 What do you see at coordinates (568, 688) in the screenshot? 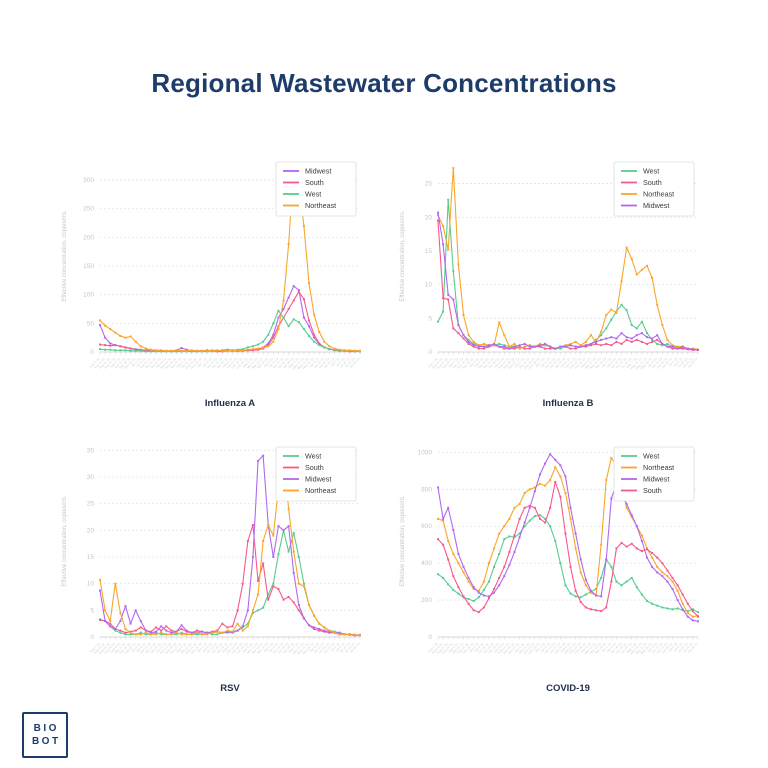
I see `chart-caption-covid-19: COVID-19` at bounding box center [568, 688].